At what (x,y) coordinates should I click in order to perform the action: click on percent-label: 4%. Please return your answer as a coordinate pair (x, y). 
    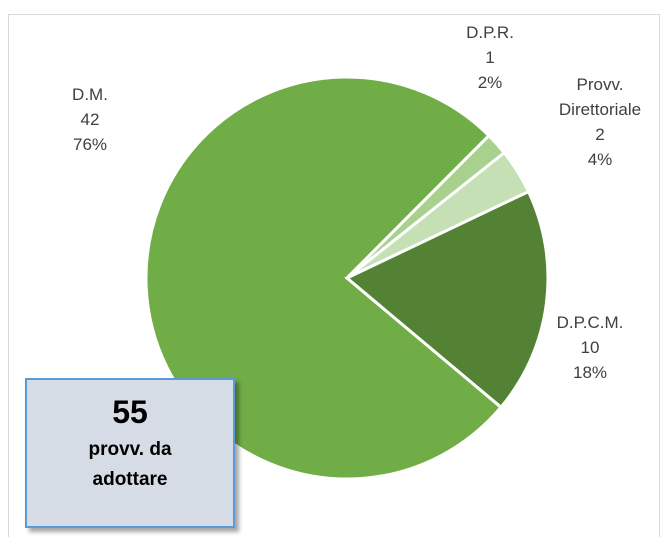
    Looking at the image, I should click on (600, 159).